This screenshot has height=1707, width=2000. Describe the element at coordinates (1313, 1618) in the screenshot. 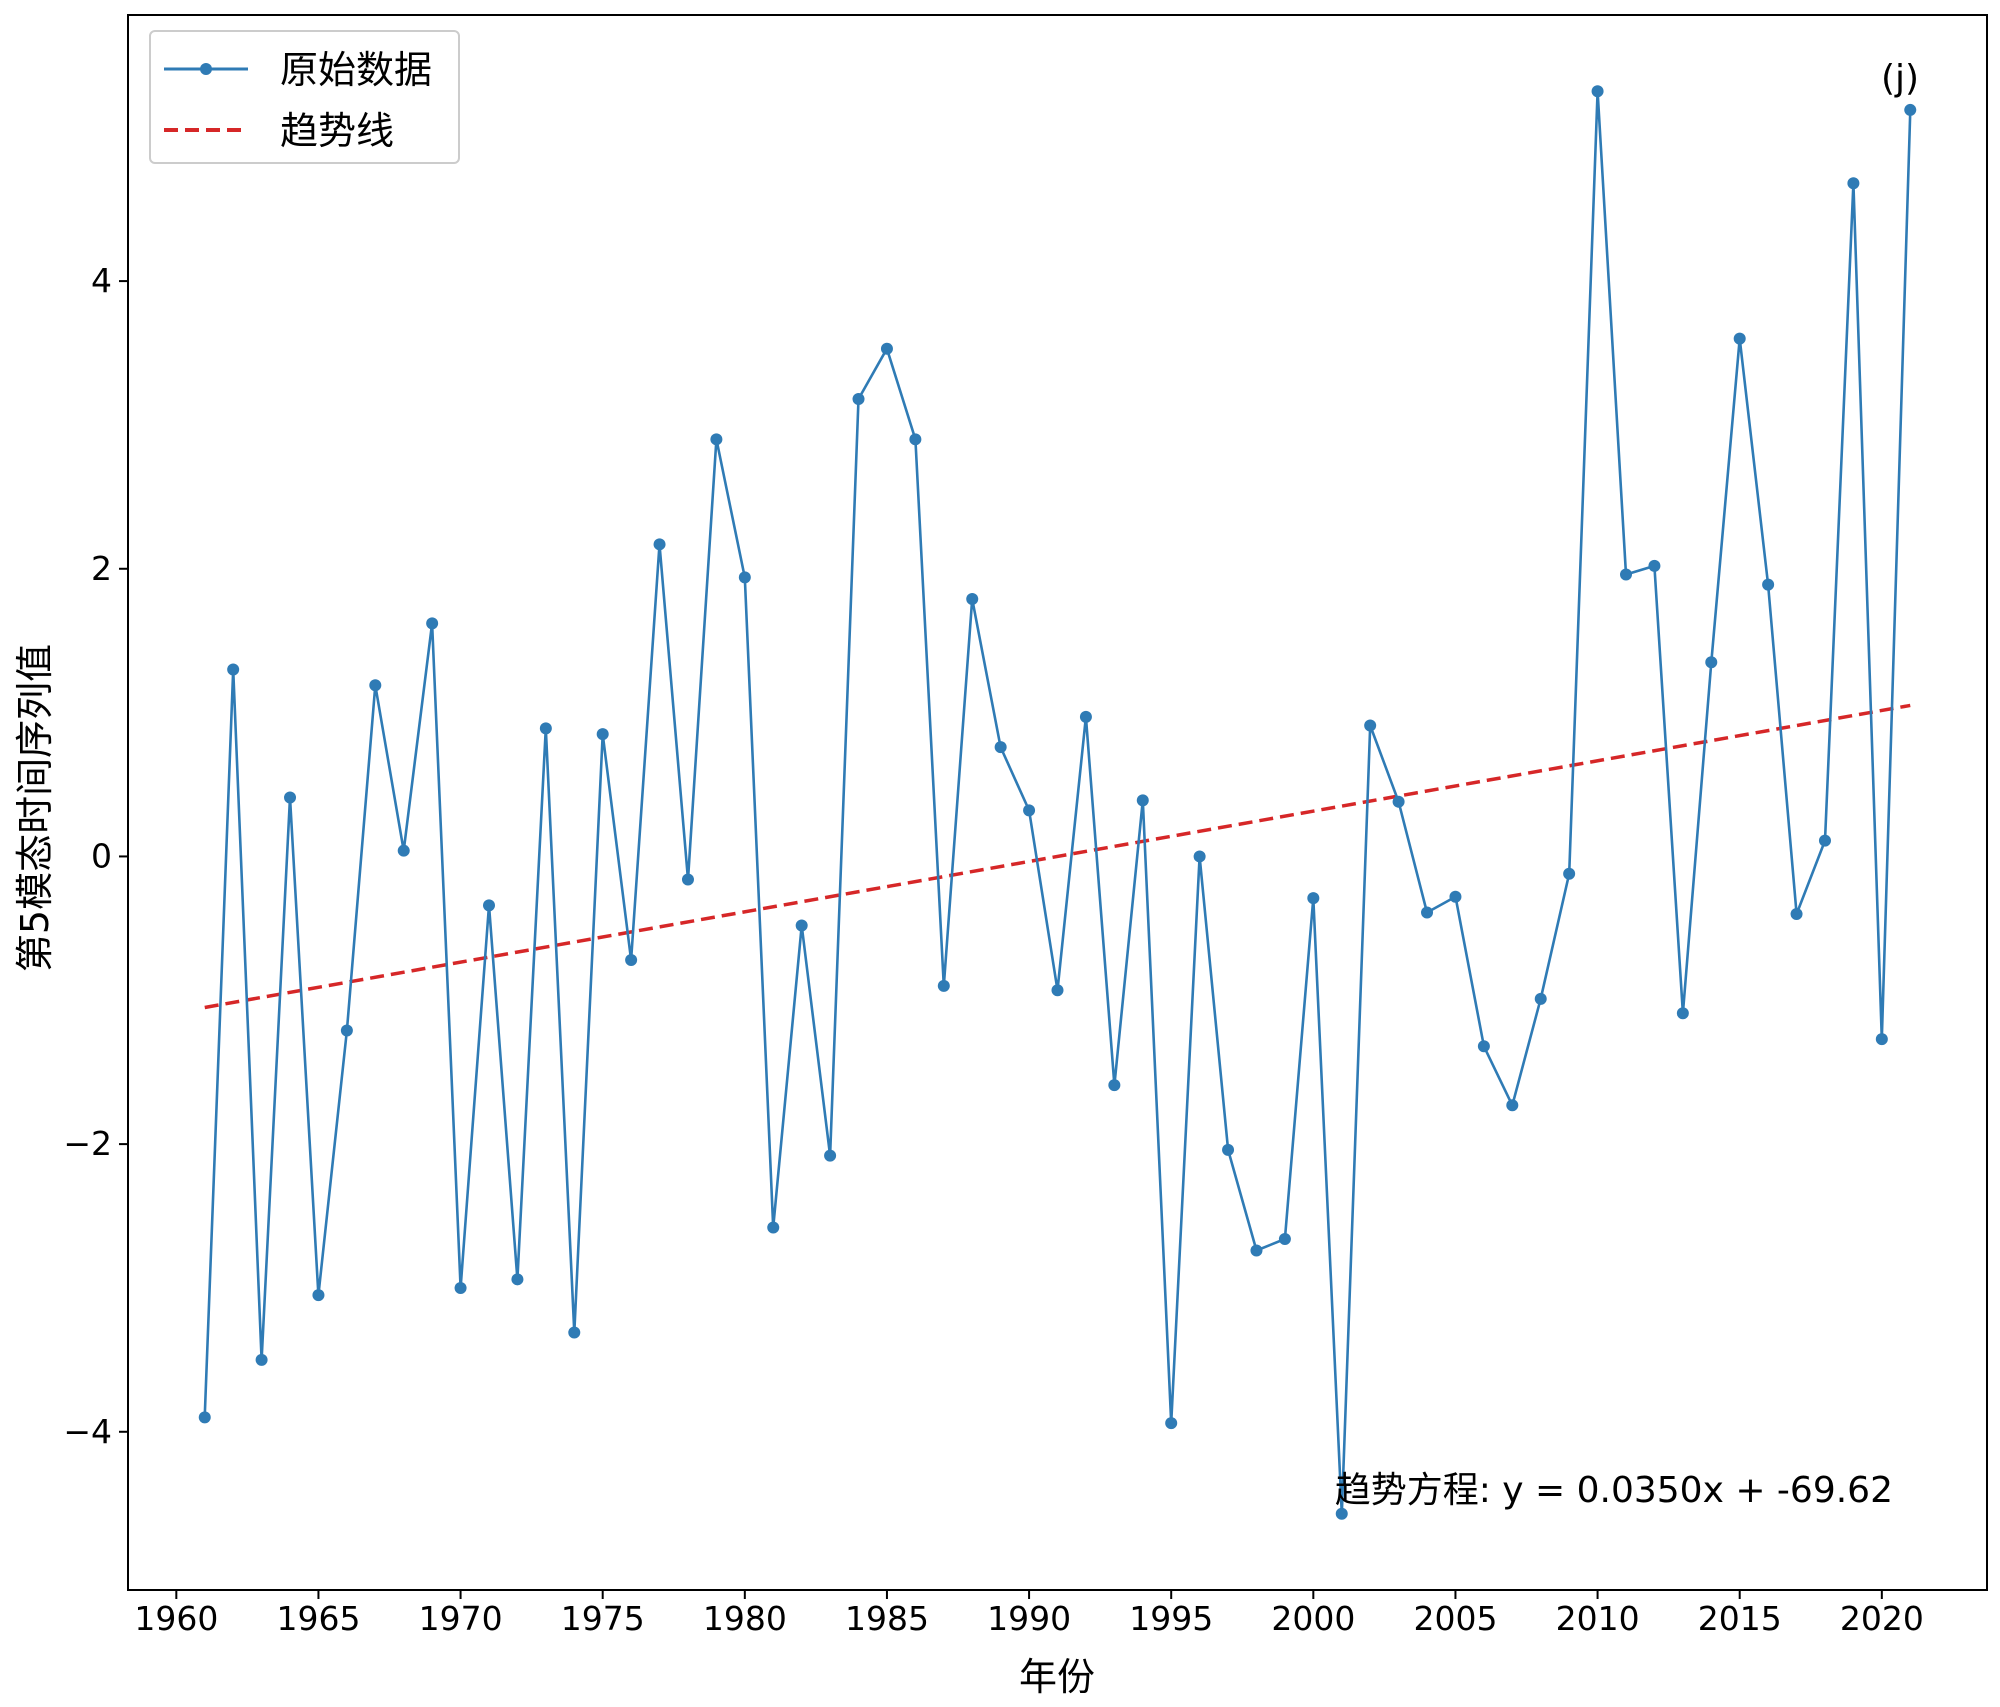

I see `x-tick-label: 2000` at that location.